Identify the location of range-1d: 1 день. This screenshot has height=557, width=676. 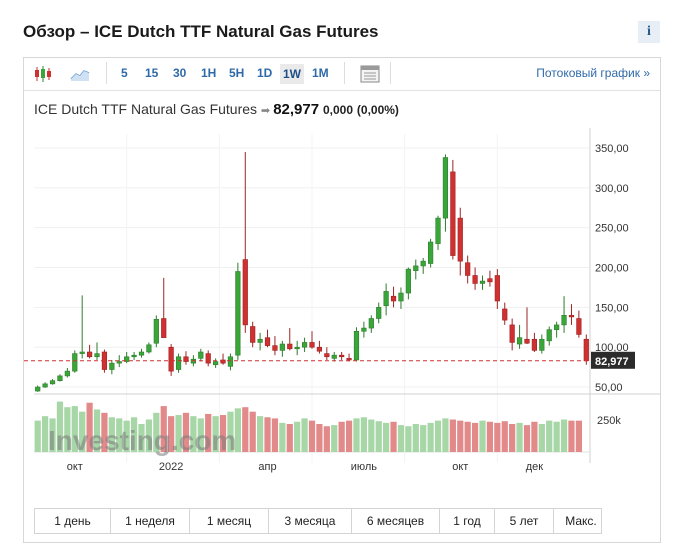
(73, 521).